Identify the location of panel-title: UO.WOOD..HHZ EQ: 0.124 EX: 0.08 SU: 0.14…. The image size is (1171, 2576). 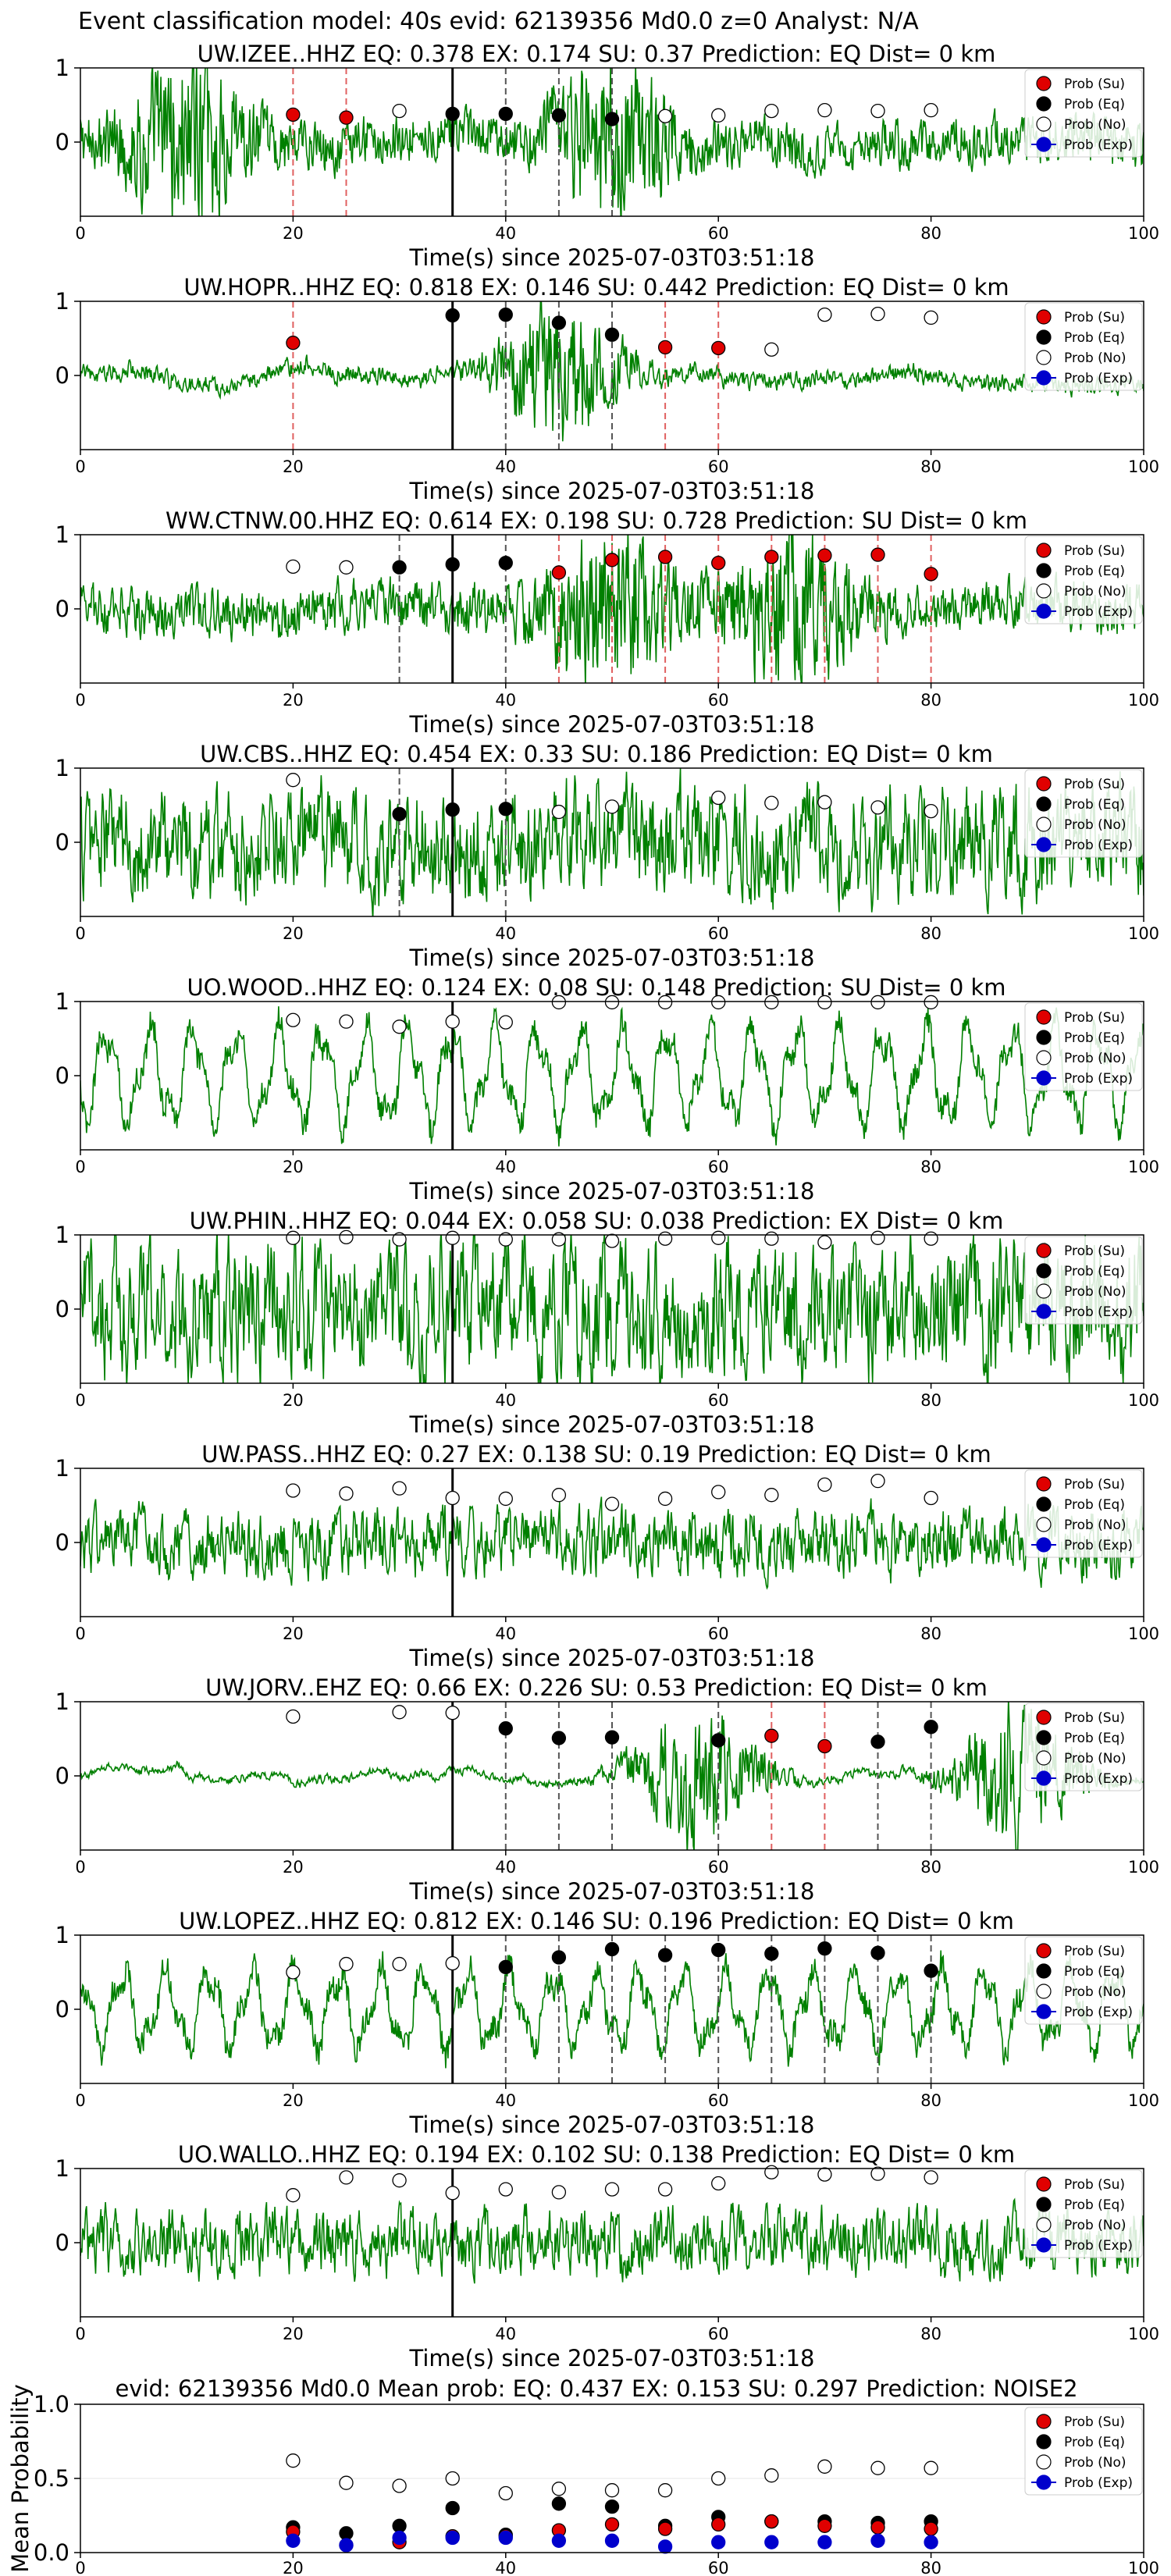
(596, 988).